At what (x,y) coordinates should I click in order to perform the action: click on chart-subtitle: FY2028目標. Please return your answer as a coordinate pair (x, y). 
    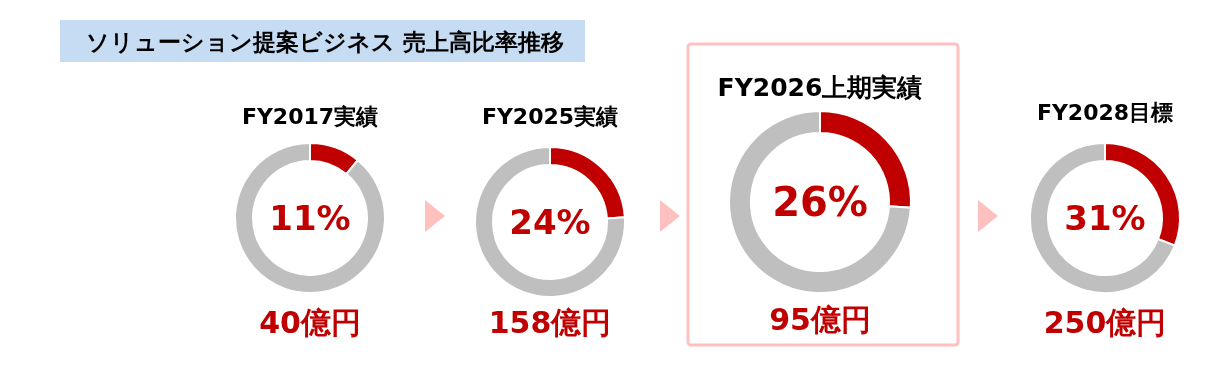
    Looking at the image, I should click on (1105, 112).